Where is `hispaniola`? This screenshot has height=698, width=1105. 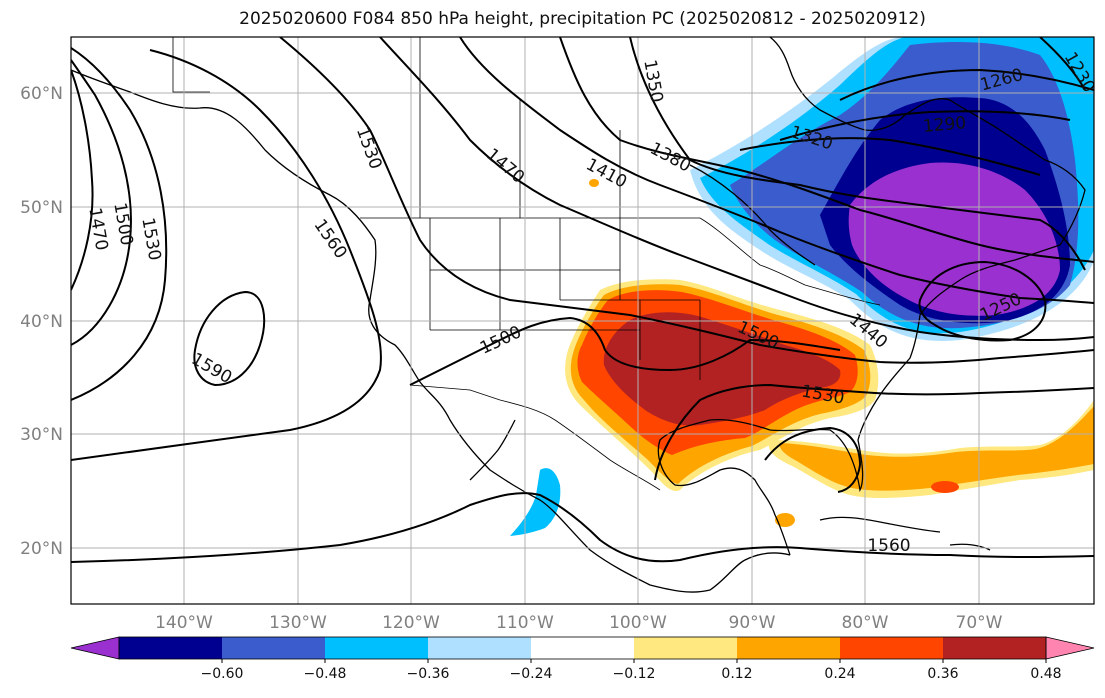 hispaniola is located at coordinates (970, 547).